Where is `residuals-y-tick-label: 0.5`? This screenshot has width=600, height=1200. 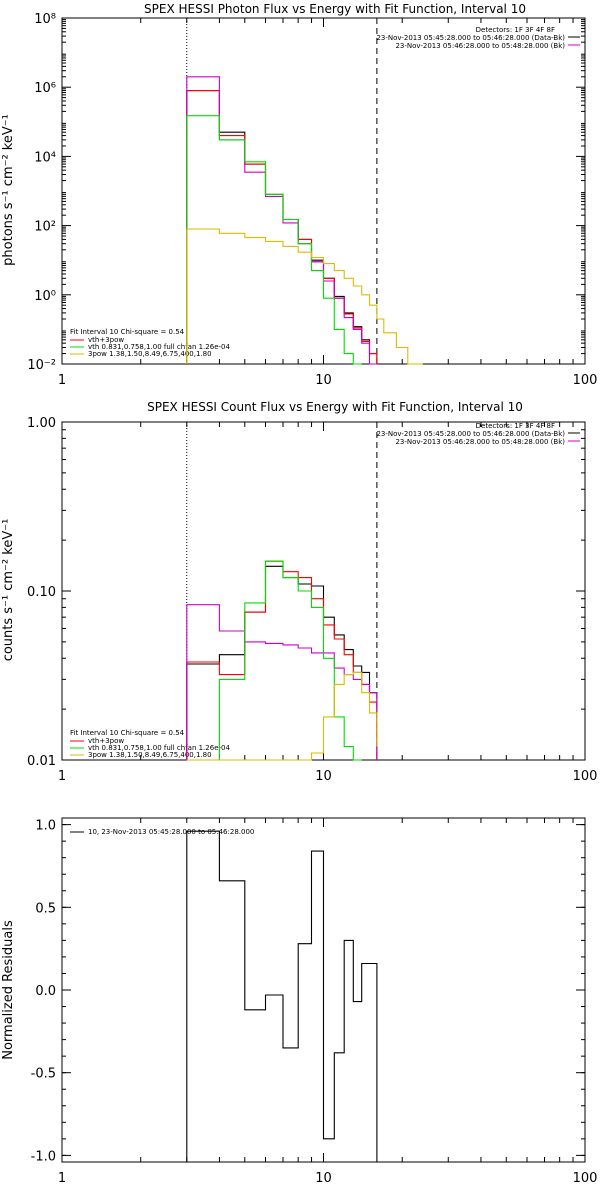
residuals-y-tick-label: 0.5 is located at coordinates (45, 908).